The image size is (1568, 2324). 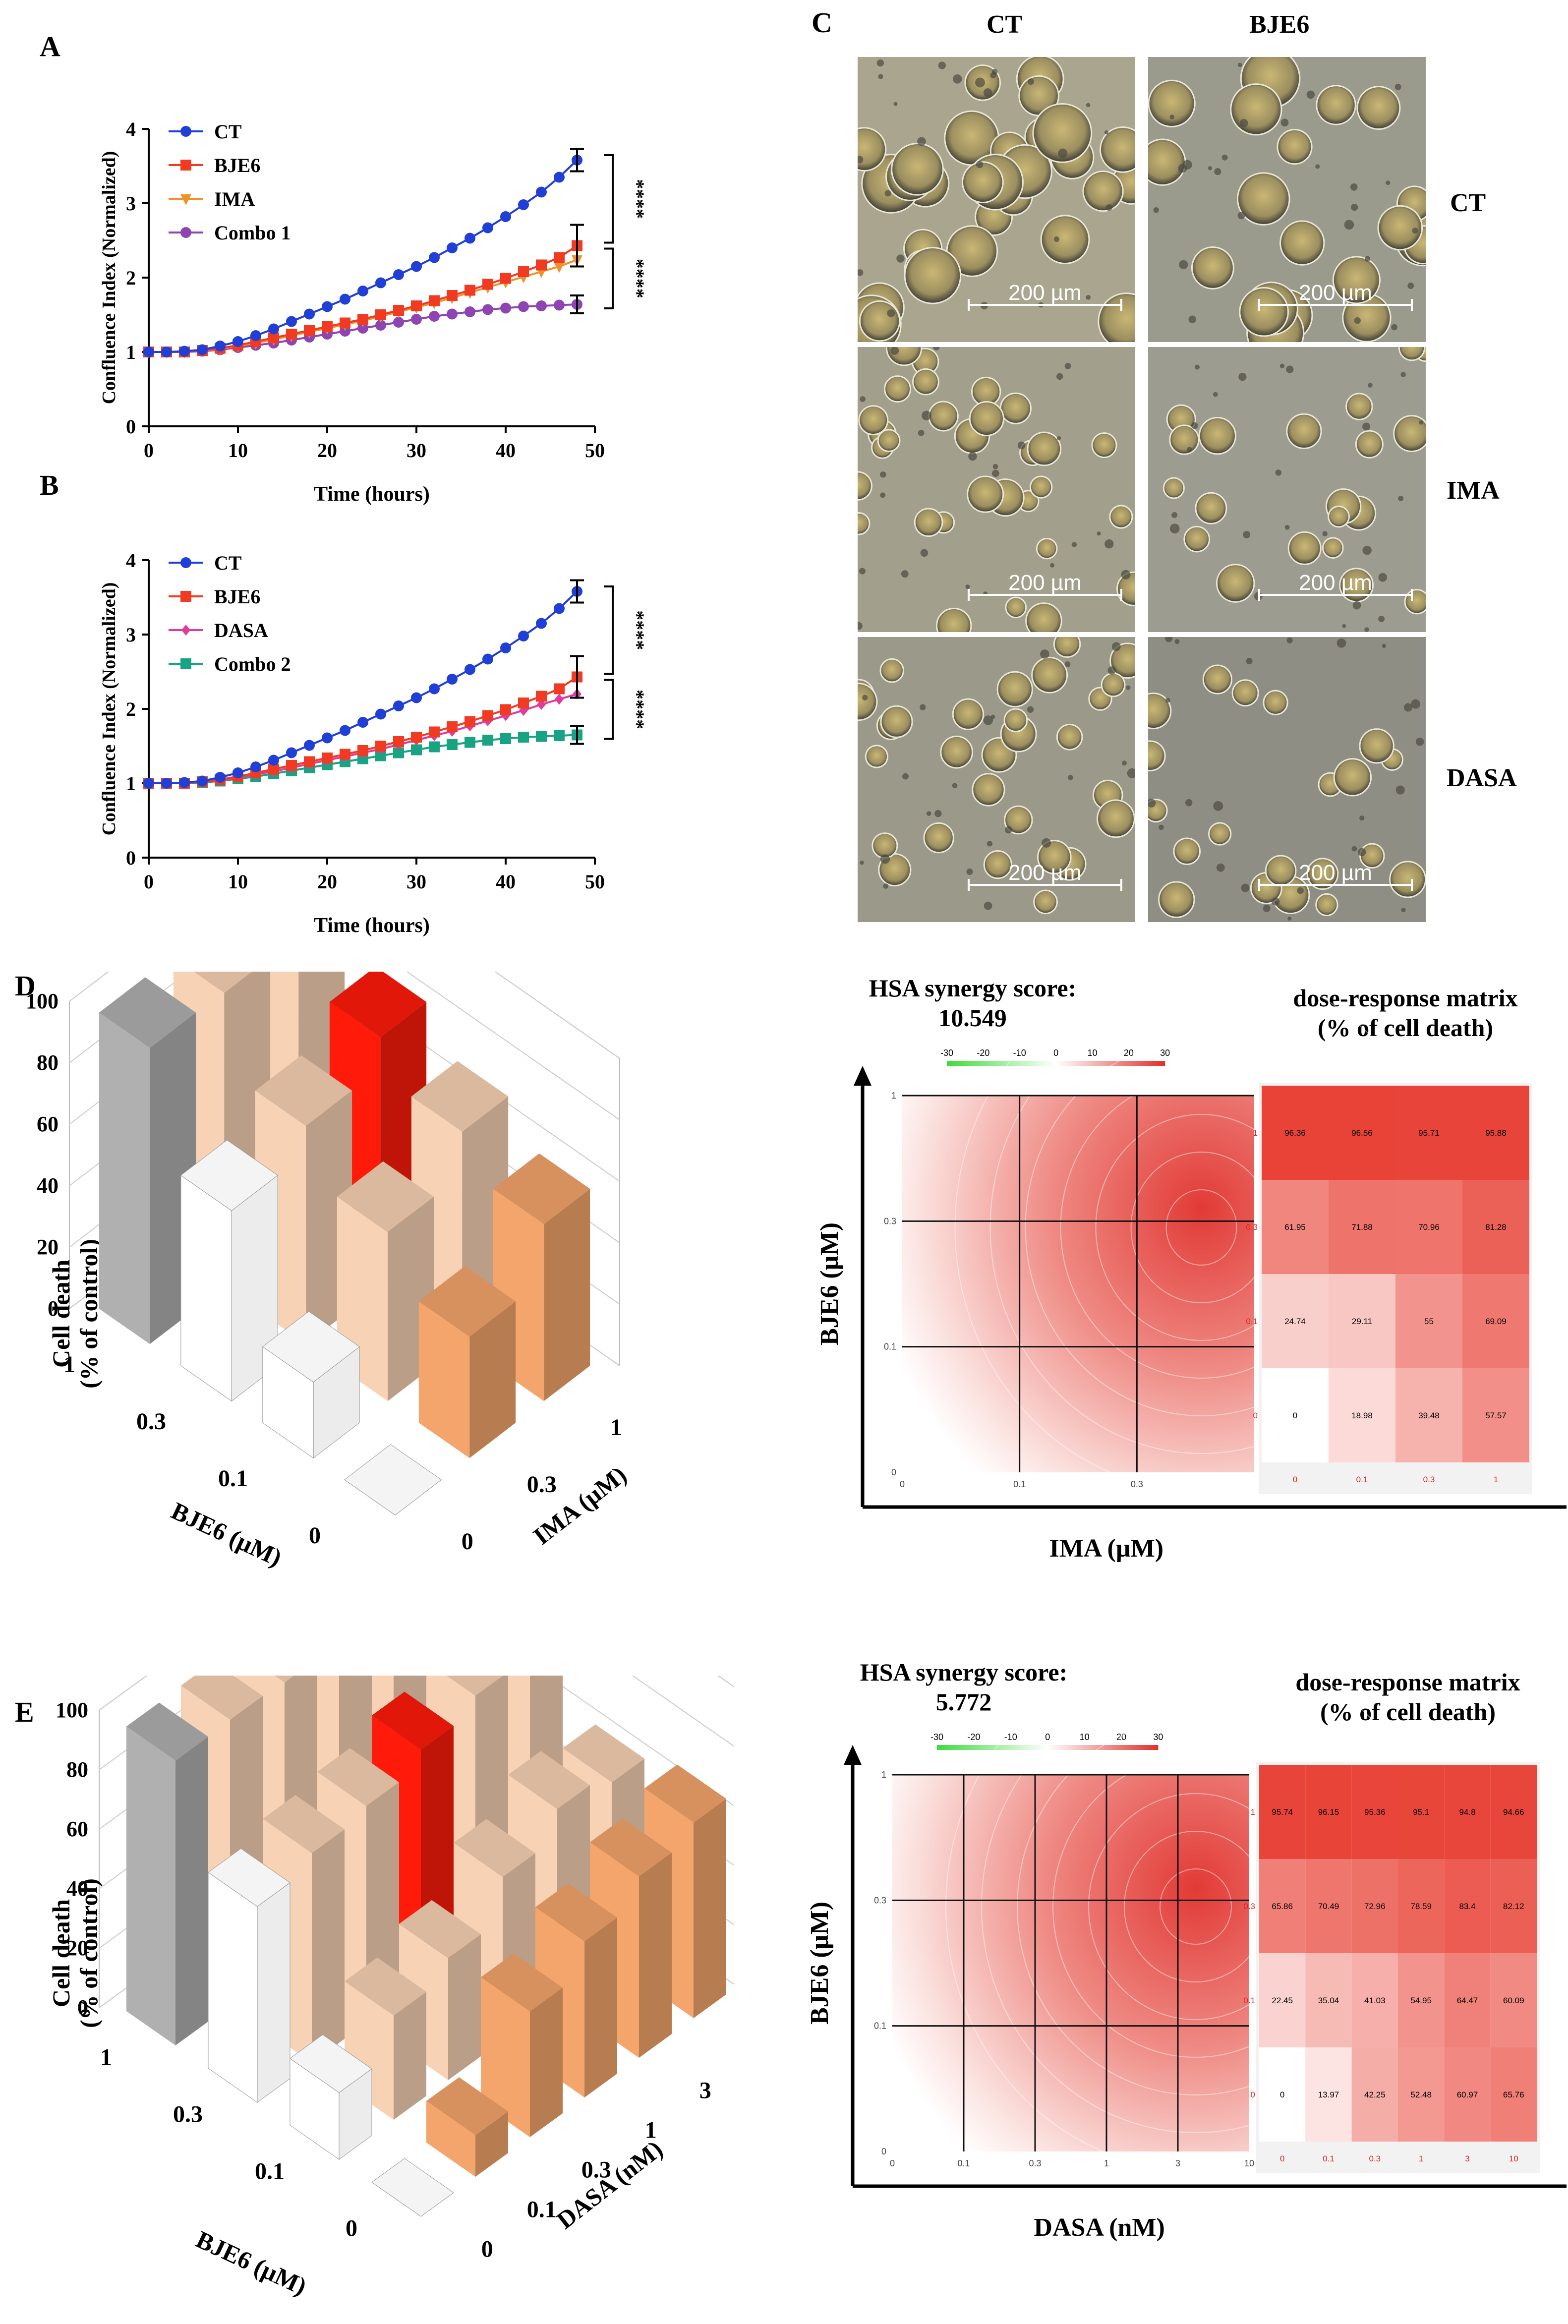 What do you see at coordinates (893, 2163) in the screenshot?
I see `landscape-x-tick: 0` at bounding box center [893, 2163].